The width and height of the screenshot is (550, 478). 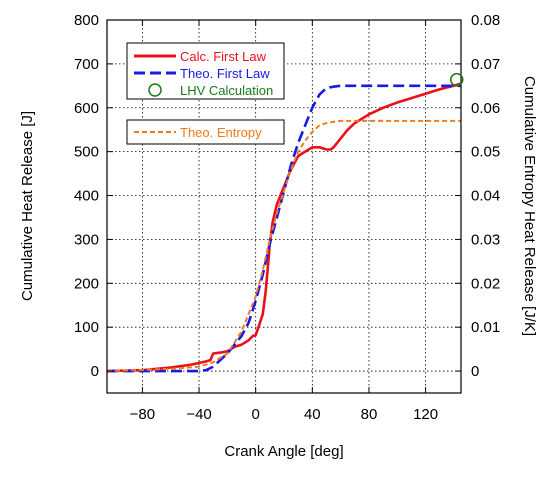 I want to click on x-tick-label: 120, so click(x=425, y=414).